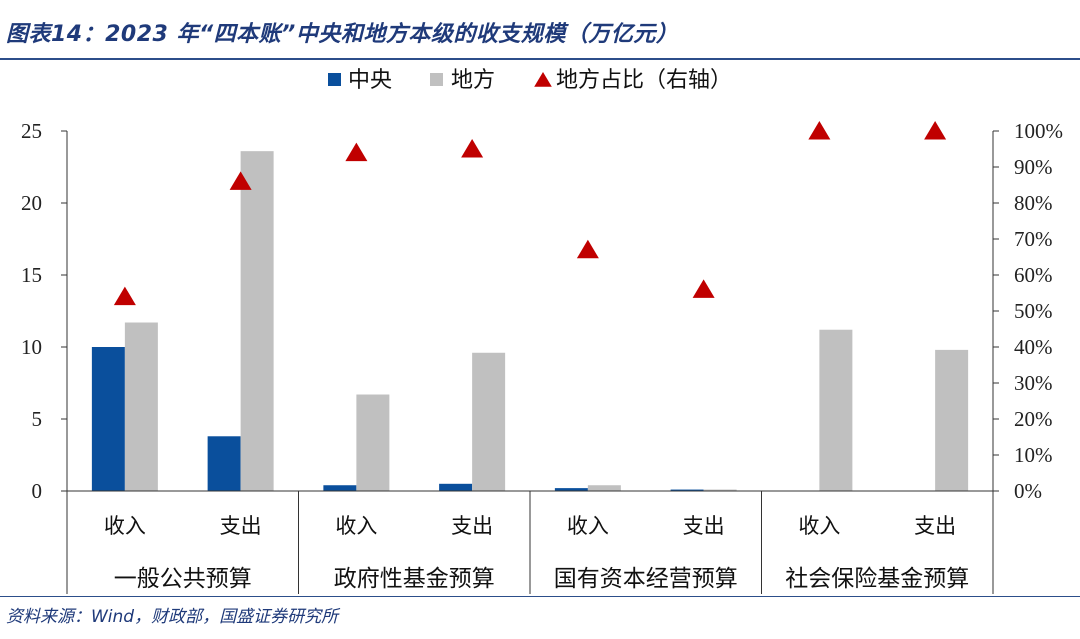 The width and height of the screenshot is (1080, 639). What do you see at coordinates (414, 579) in the screenshot?
I see `x-group-label: 政府性基金预算` at bounding box center [414, 579].